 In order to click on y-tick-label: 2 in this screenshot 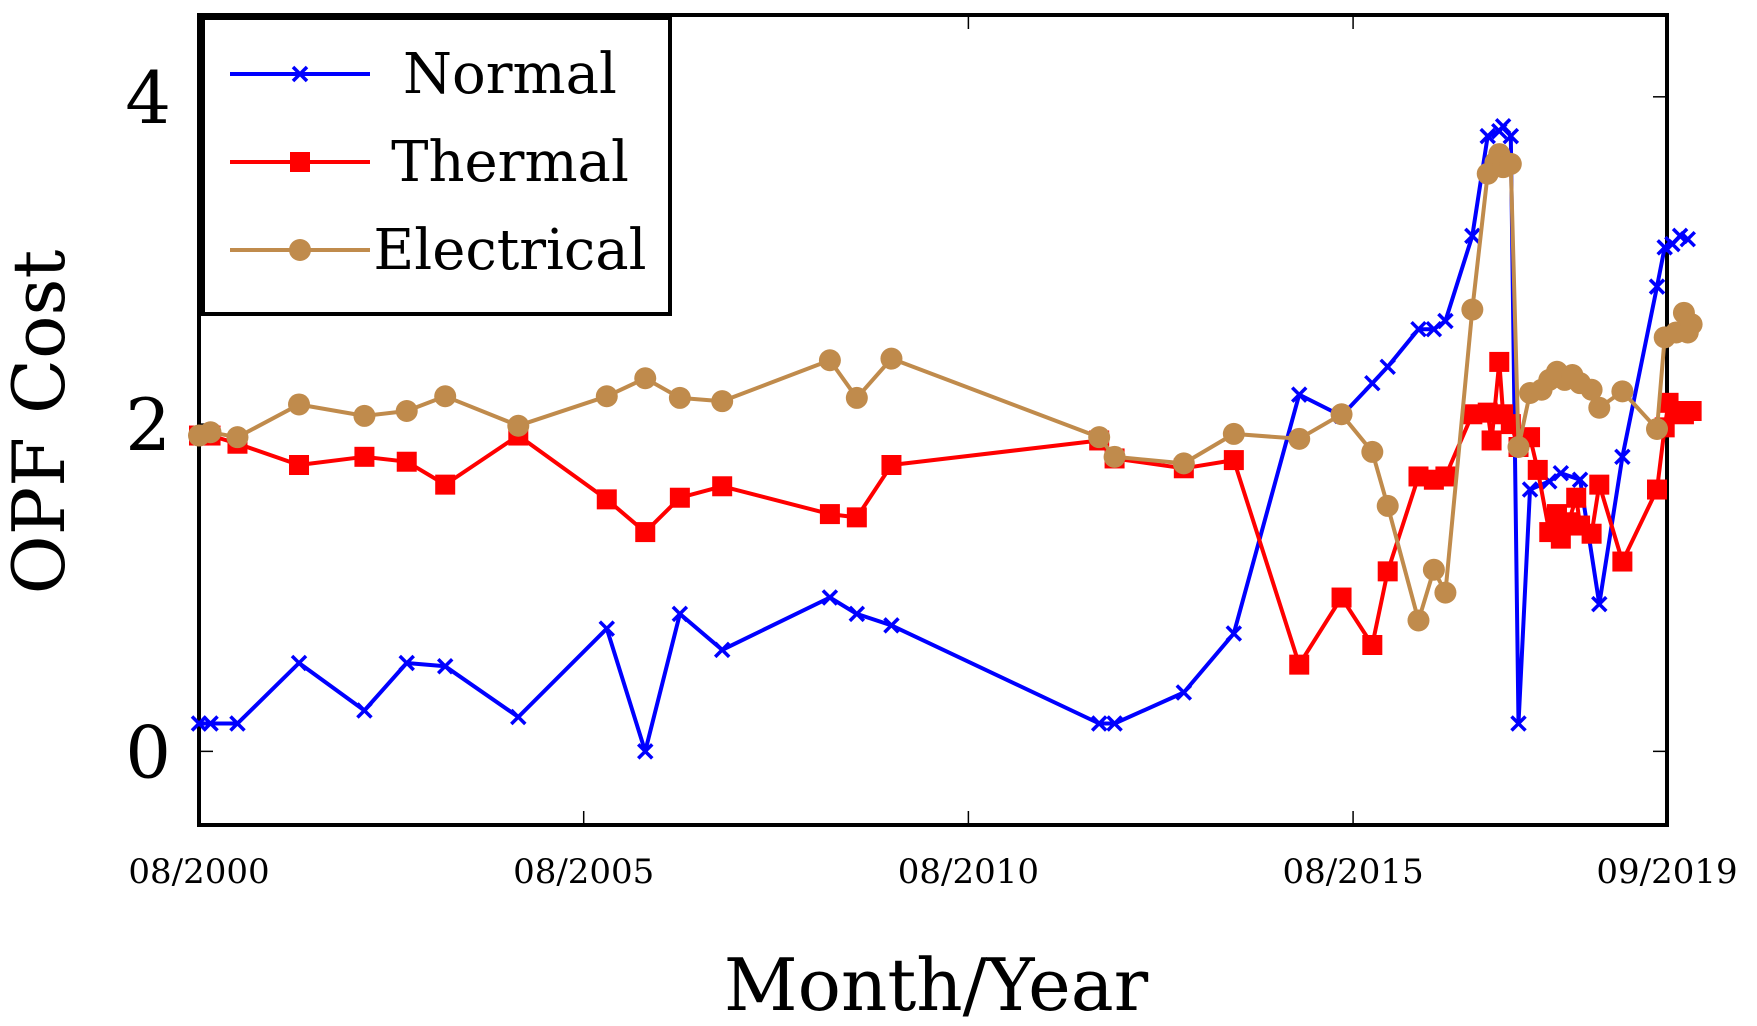, I will do `click(148, 425)`.